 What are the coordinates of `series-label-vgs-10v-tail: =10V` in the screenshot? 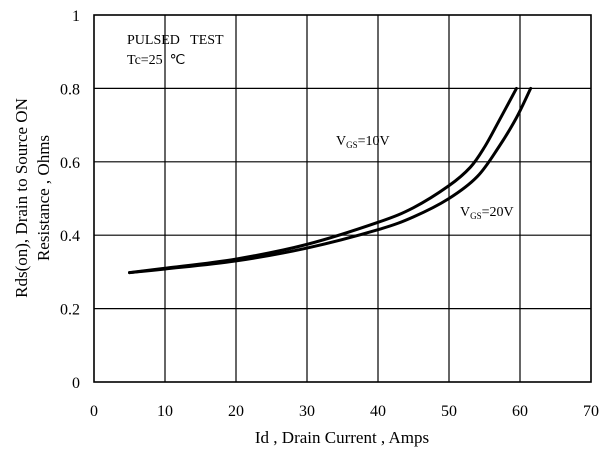 It's located at (374, 141).